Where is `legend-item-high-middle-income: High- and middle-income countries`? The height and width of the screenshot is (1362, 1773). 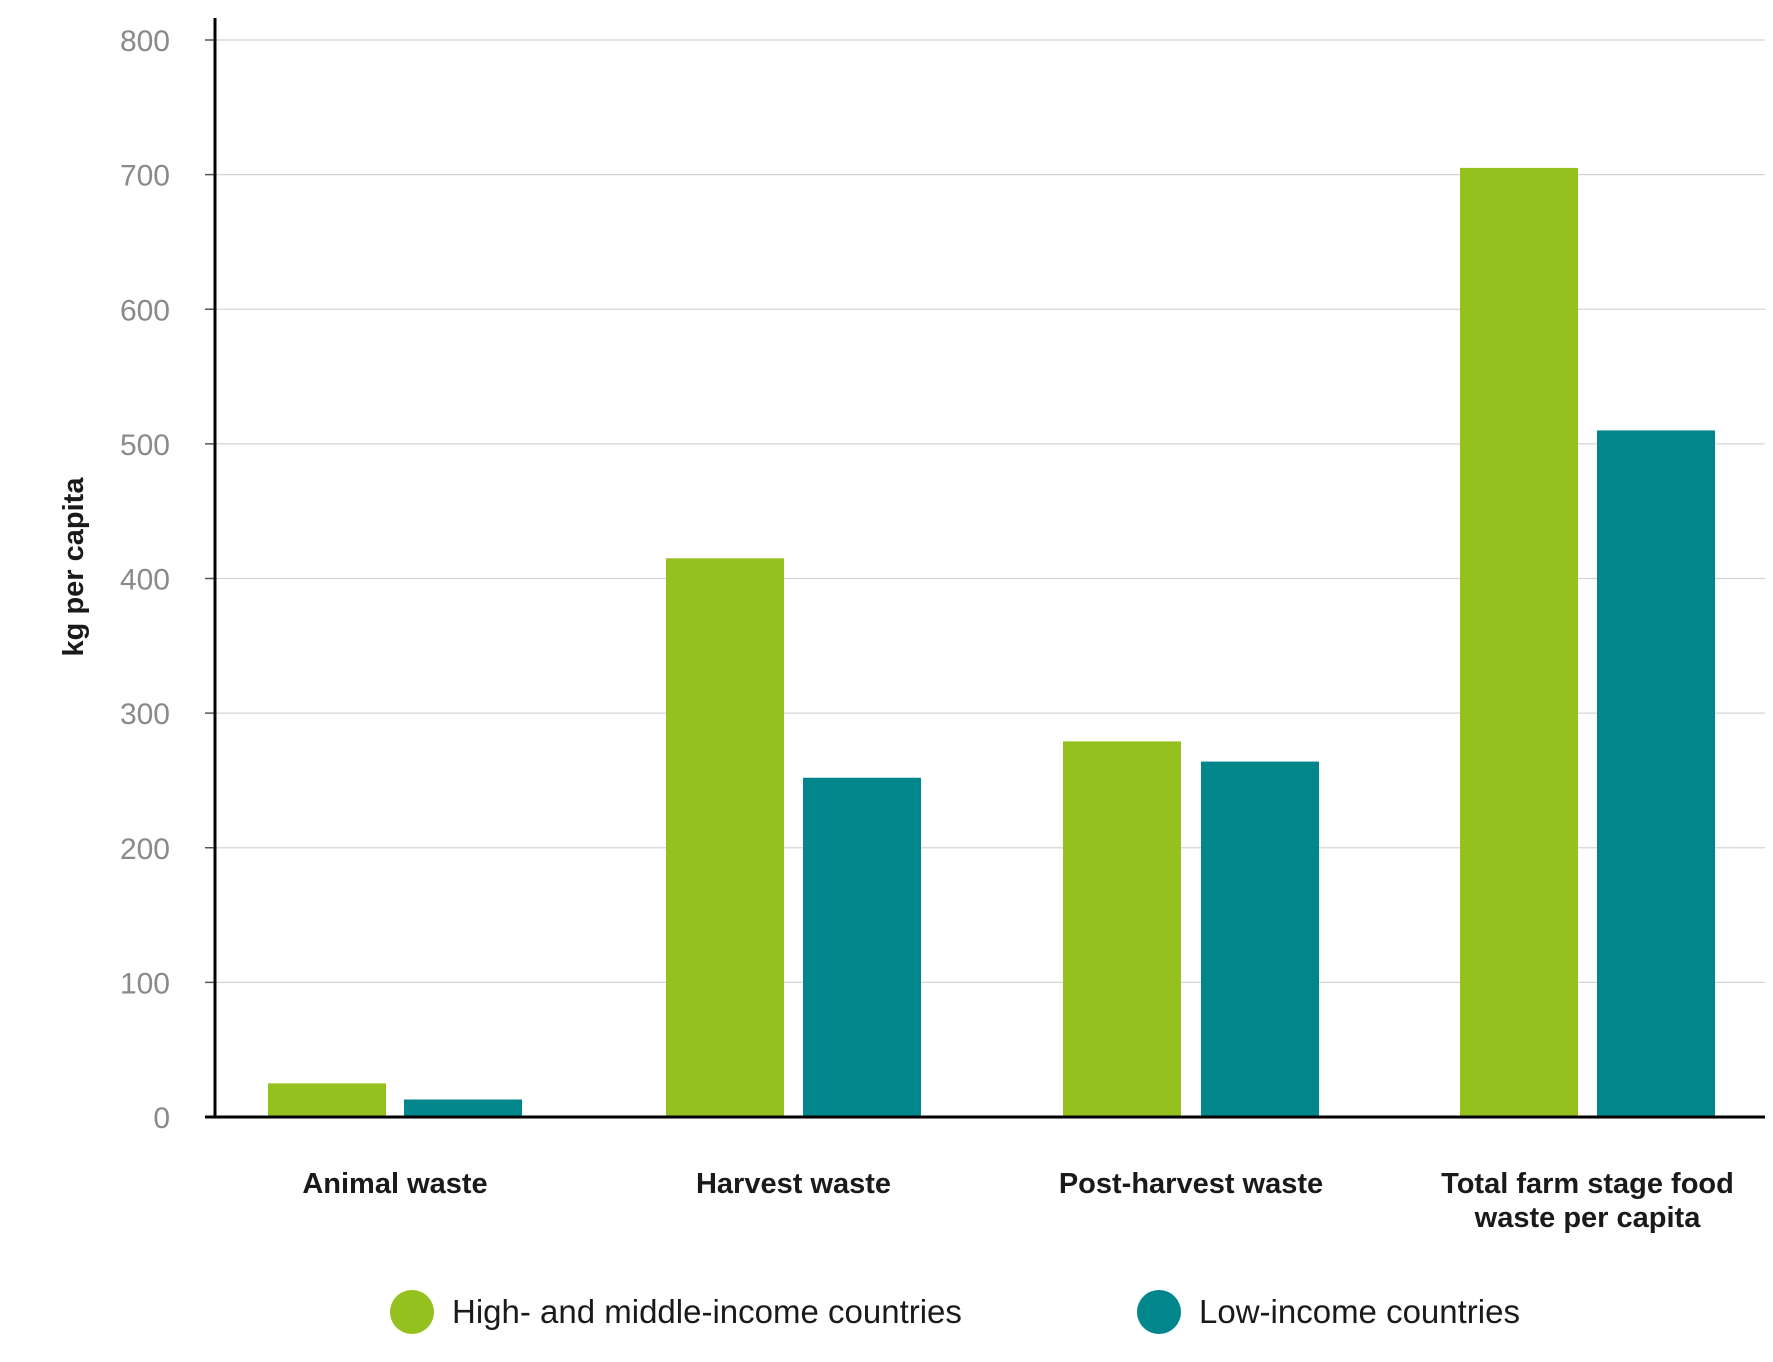
legend-item-high-middle-income: High- and middle-income countries is located at coordinates (676, 1312).